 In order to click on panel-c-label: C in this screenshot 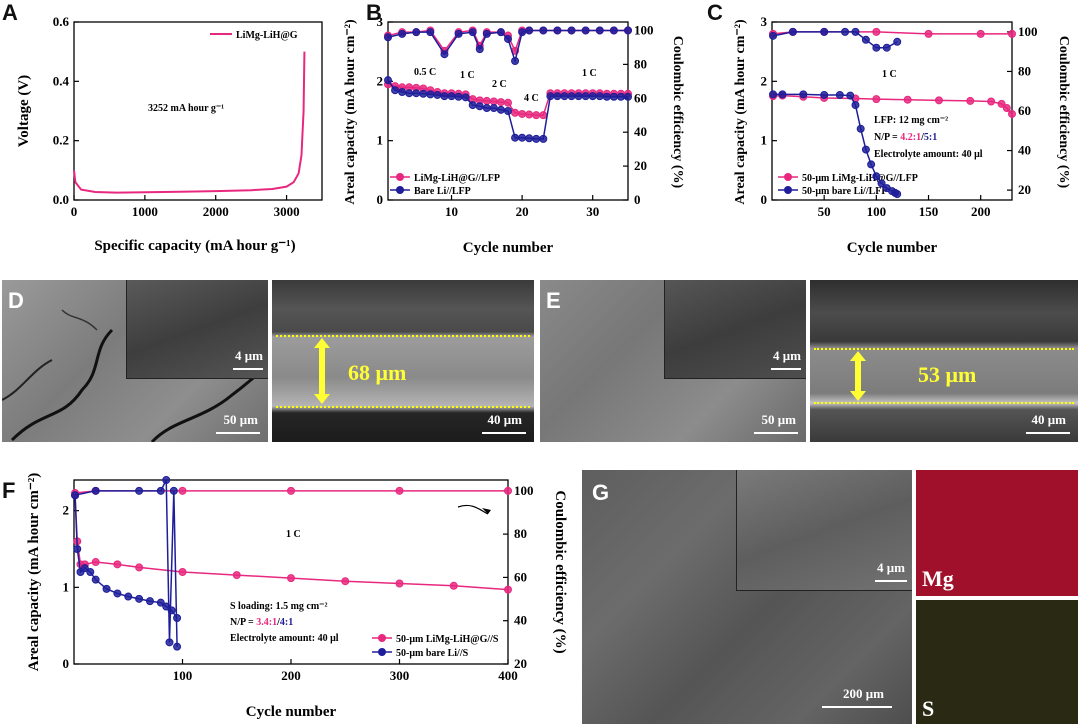, I will do `click(715, 12)`.